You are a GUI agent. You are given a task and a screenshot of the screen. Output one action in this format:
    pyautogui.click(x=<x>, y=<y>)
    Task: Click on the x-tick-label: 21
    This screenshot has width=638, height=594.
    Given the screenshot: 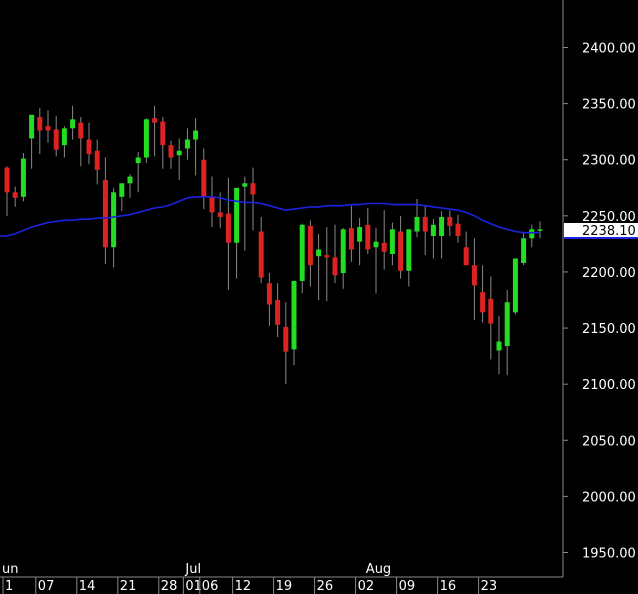 What is the action you would take?
    pyautogui.click(x=128, y=586)
    